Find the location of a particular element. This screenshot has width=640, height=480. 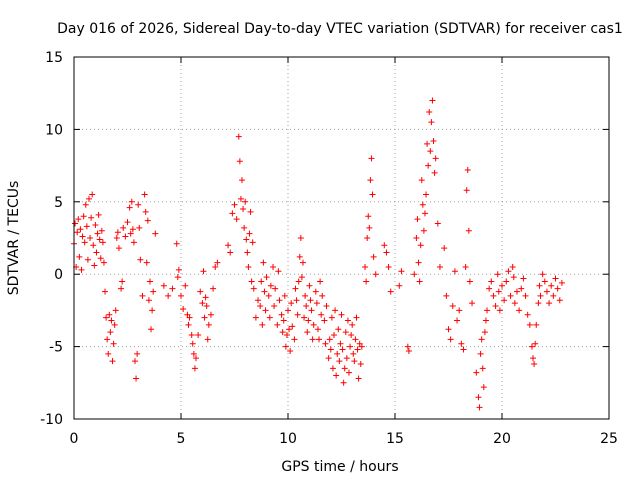

y-tick-label: -10 is located at coordinates (51, 420).